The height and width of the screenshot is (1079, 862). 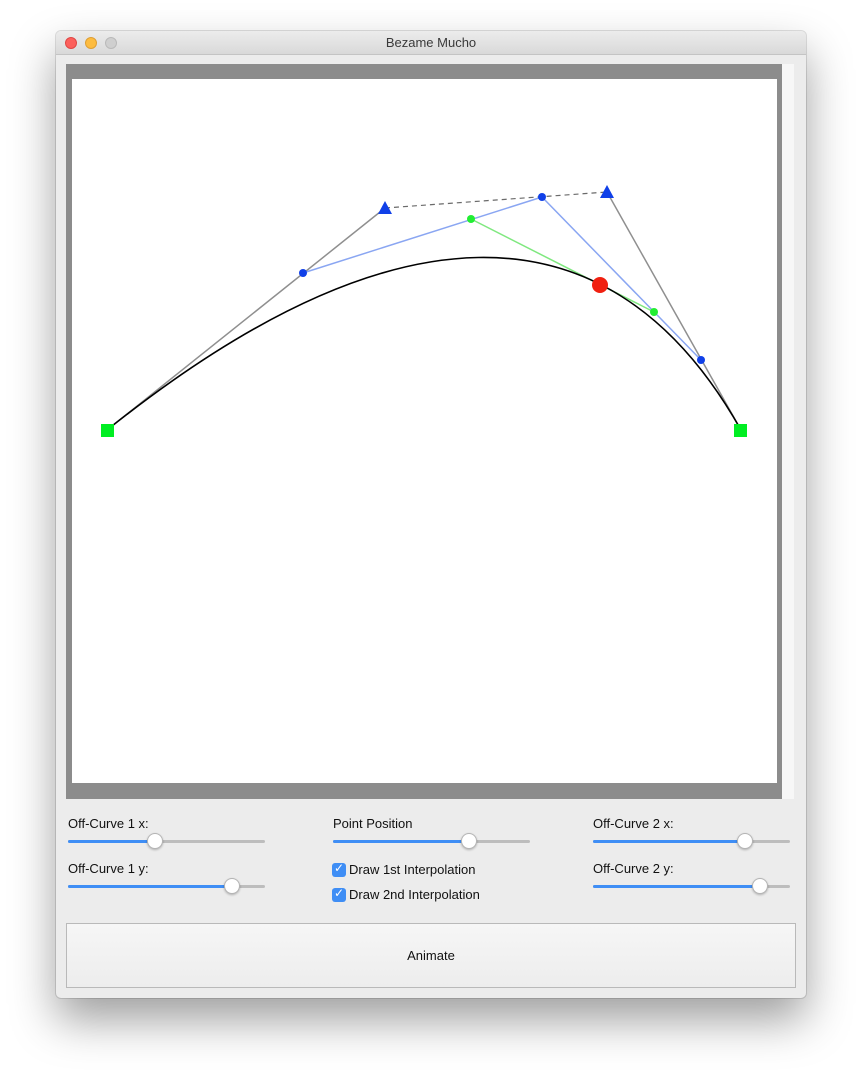 I want to click on first-interp-point-1-icon, so click(x=303, y=273).